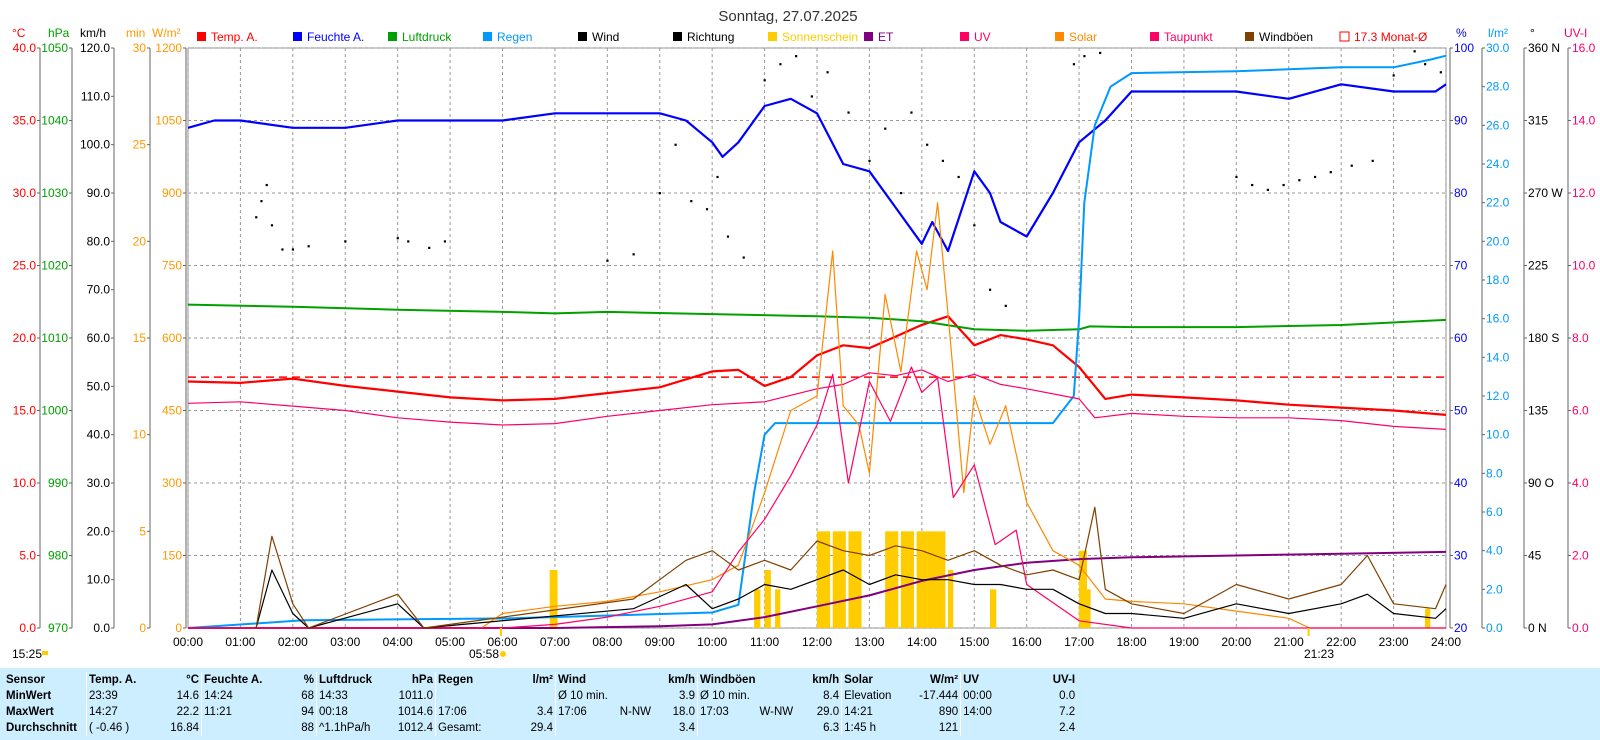  What do you see at coordinates (240, 642) in the screenshot?
I see `time-tick-label: 01:00` at bounding box center [240, 642].